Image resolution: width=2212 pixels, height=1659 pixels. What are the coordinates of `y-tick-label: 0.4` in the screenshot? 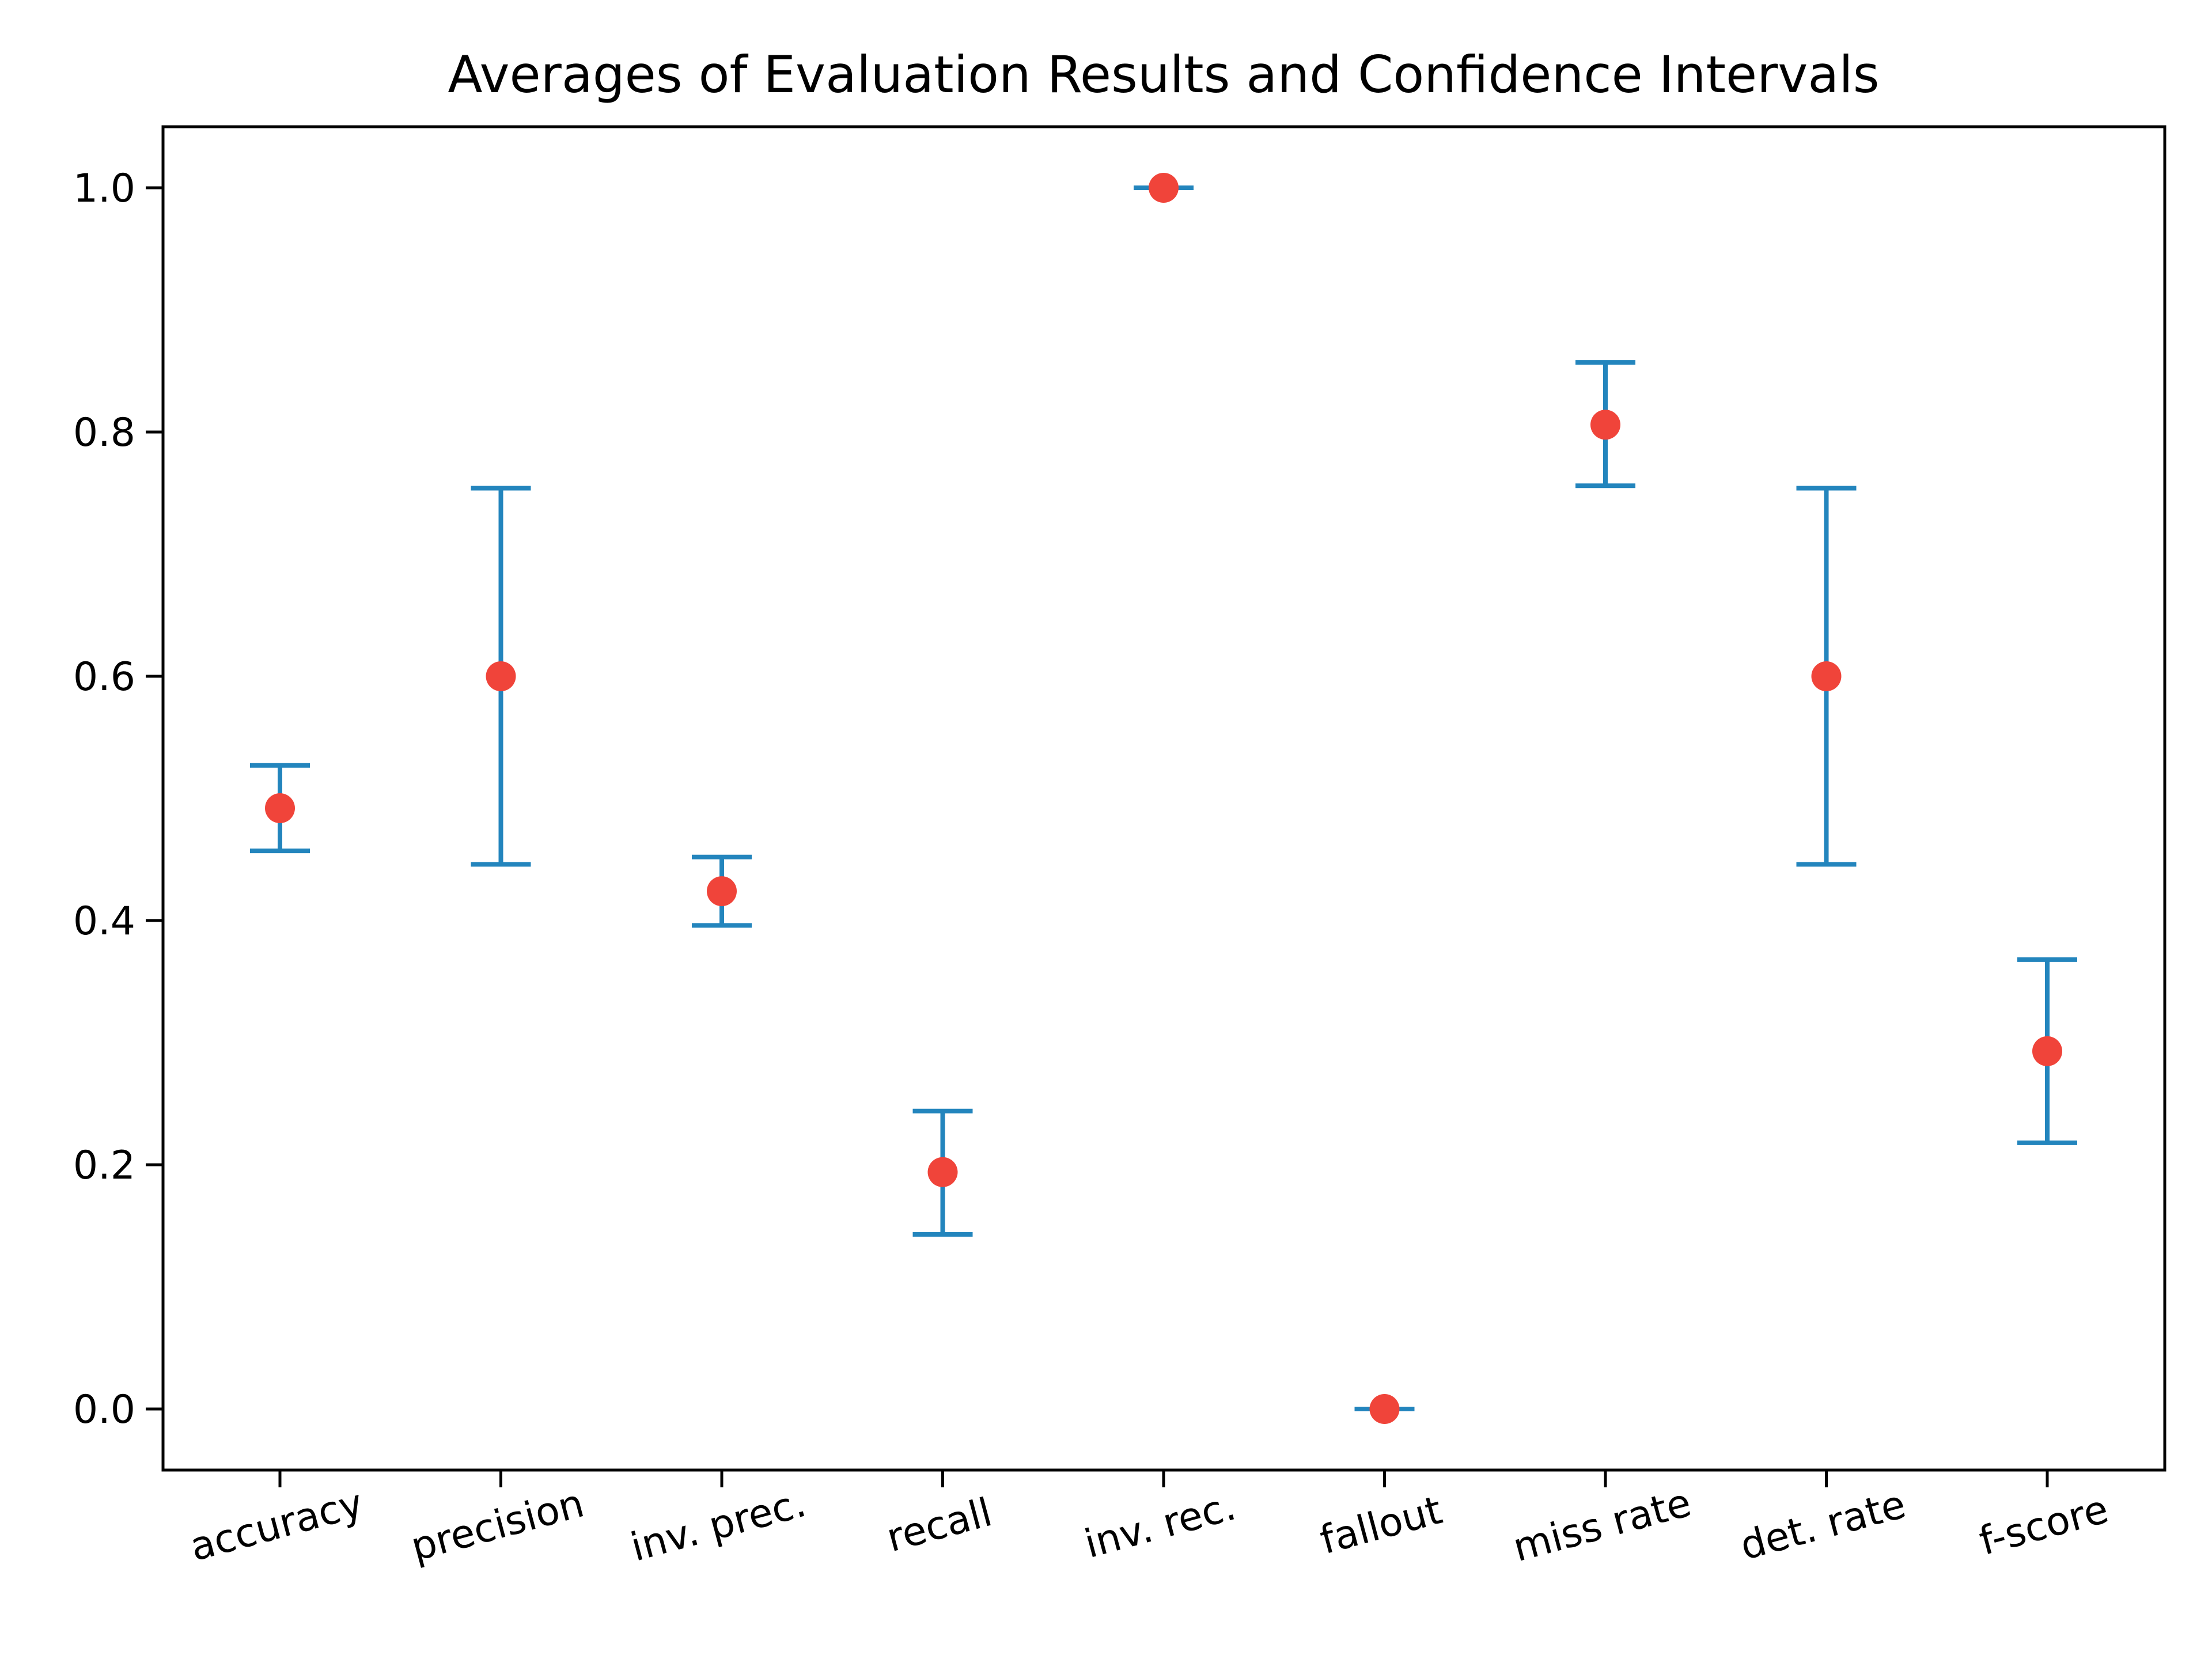 It's located at (104, 921).